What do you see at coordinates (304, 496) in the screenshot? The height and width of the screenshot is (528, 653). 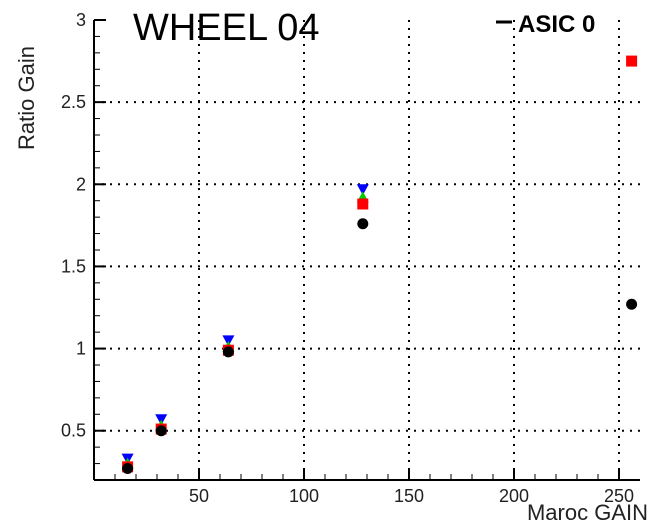 I see `x-tick-label: 100` at bounding box center [304, 496].